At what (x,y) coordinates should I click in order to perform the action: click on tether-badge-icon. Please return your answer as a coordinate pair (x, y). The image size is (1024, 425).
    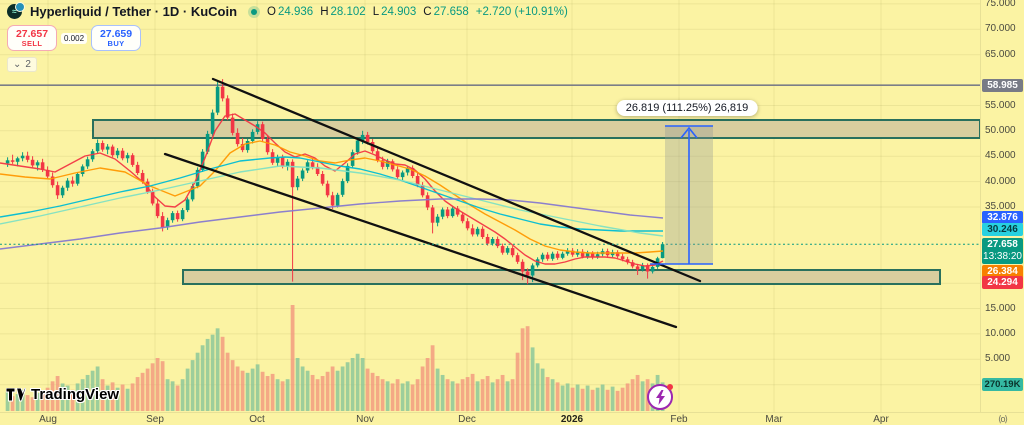
    Looking at the image, I should click on (20, 7).